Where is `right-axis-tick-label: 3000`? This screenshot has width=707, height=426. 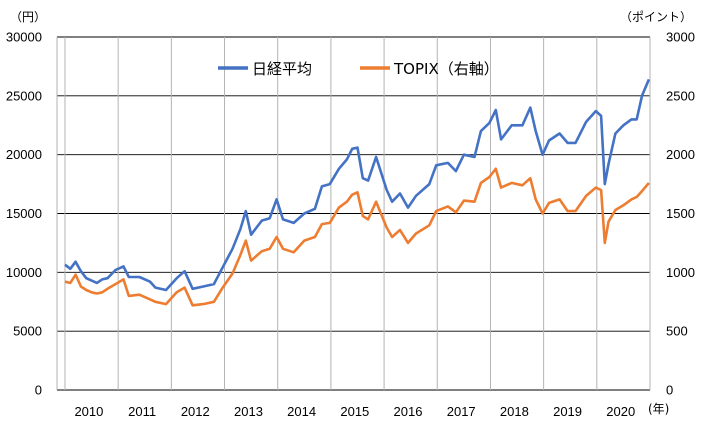
right-axis-tick-label: 3000 is located at coordinates (680, 37).